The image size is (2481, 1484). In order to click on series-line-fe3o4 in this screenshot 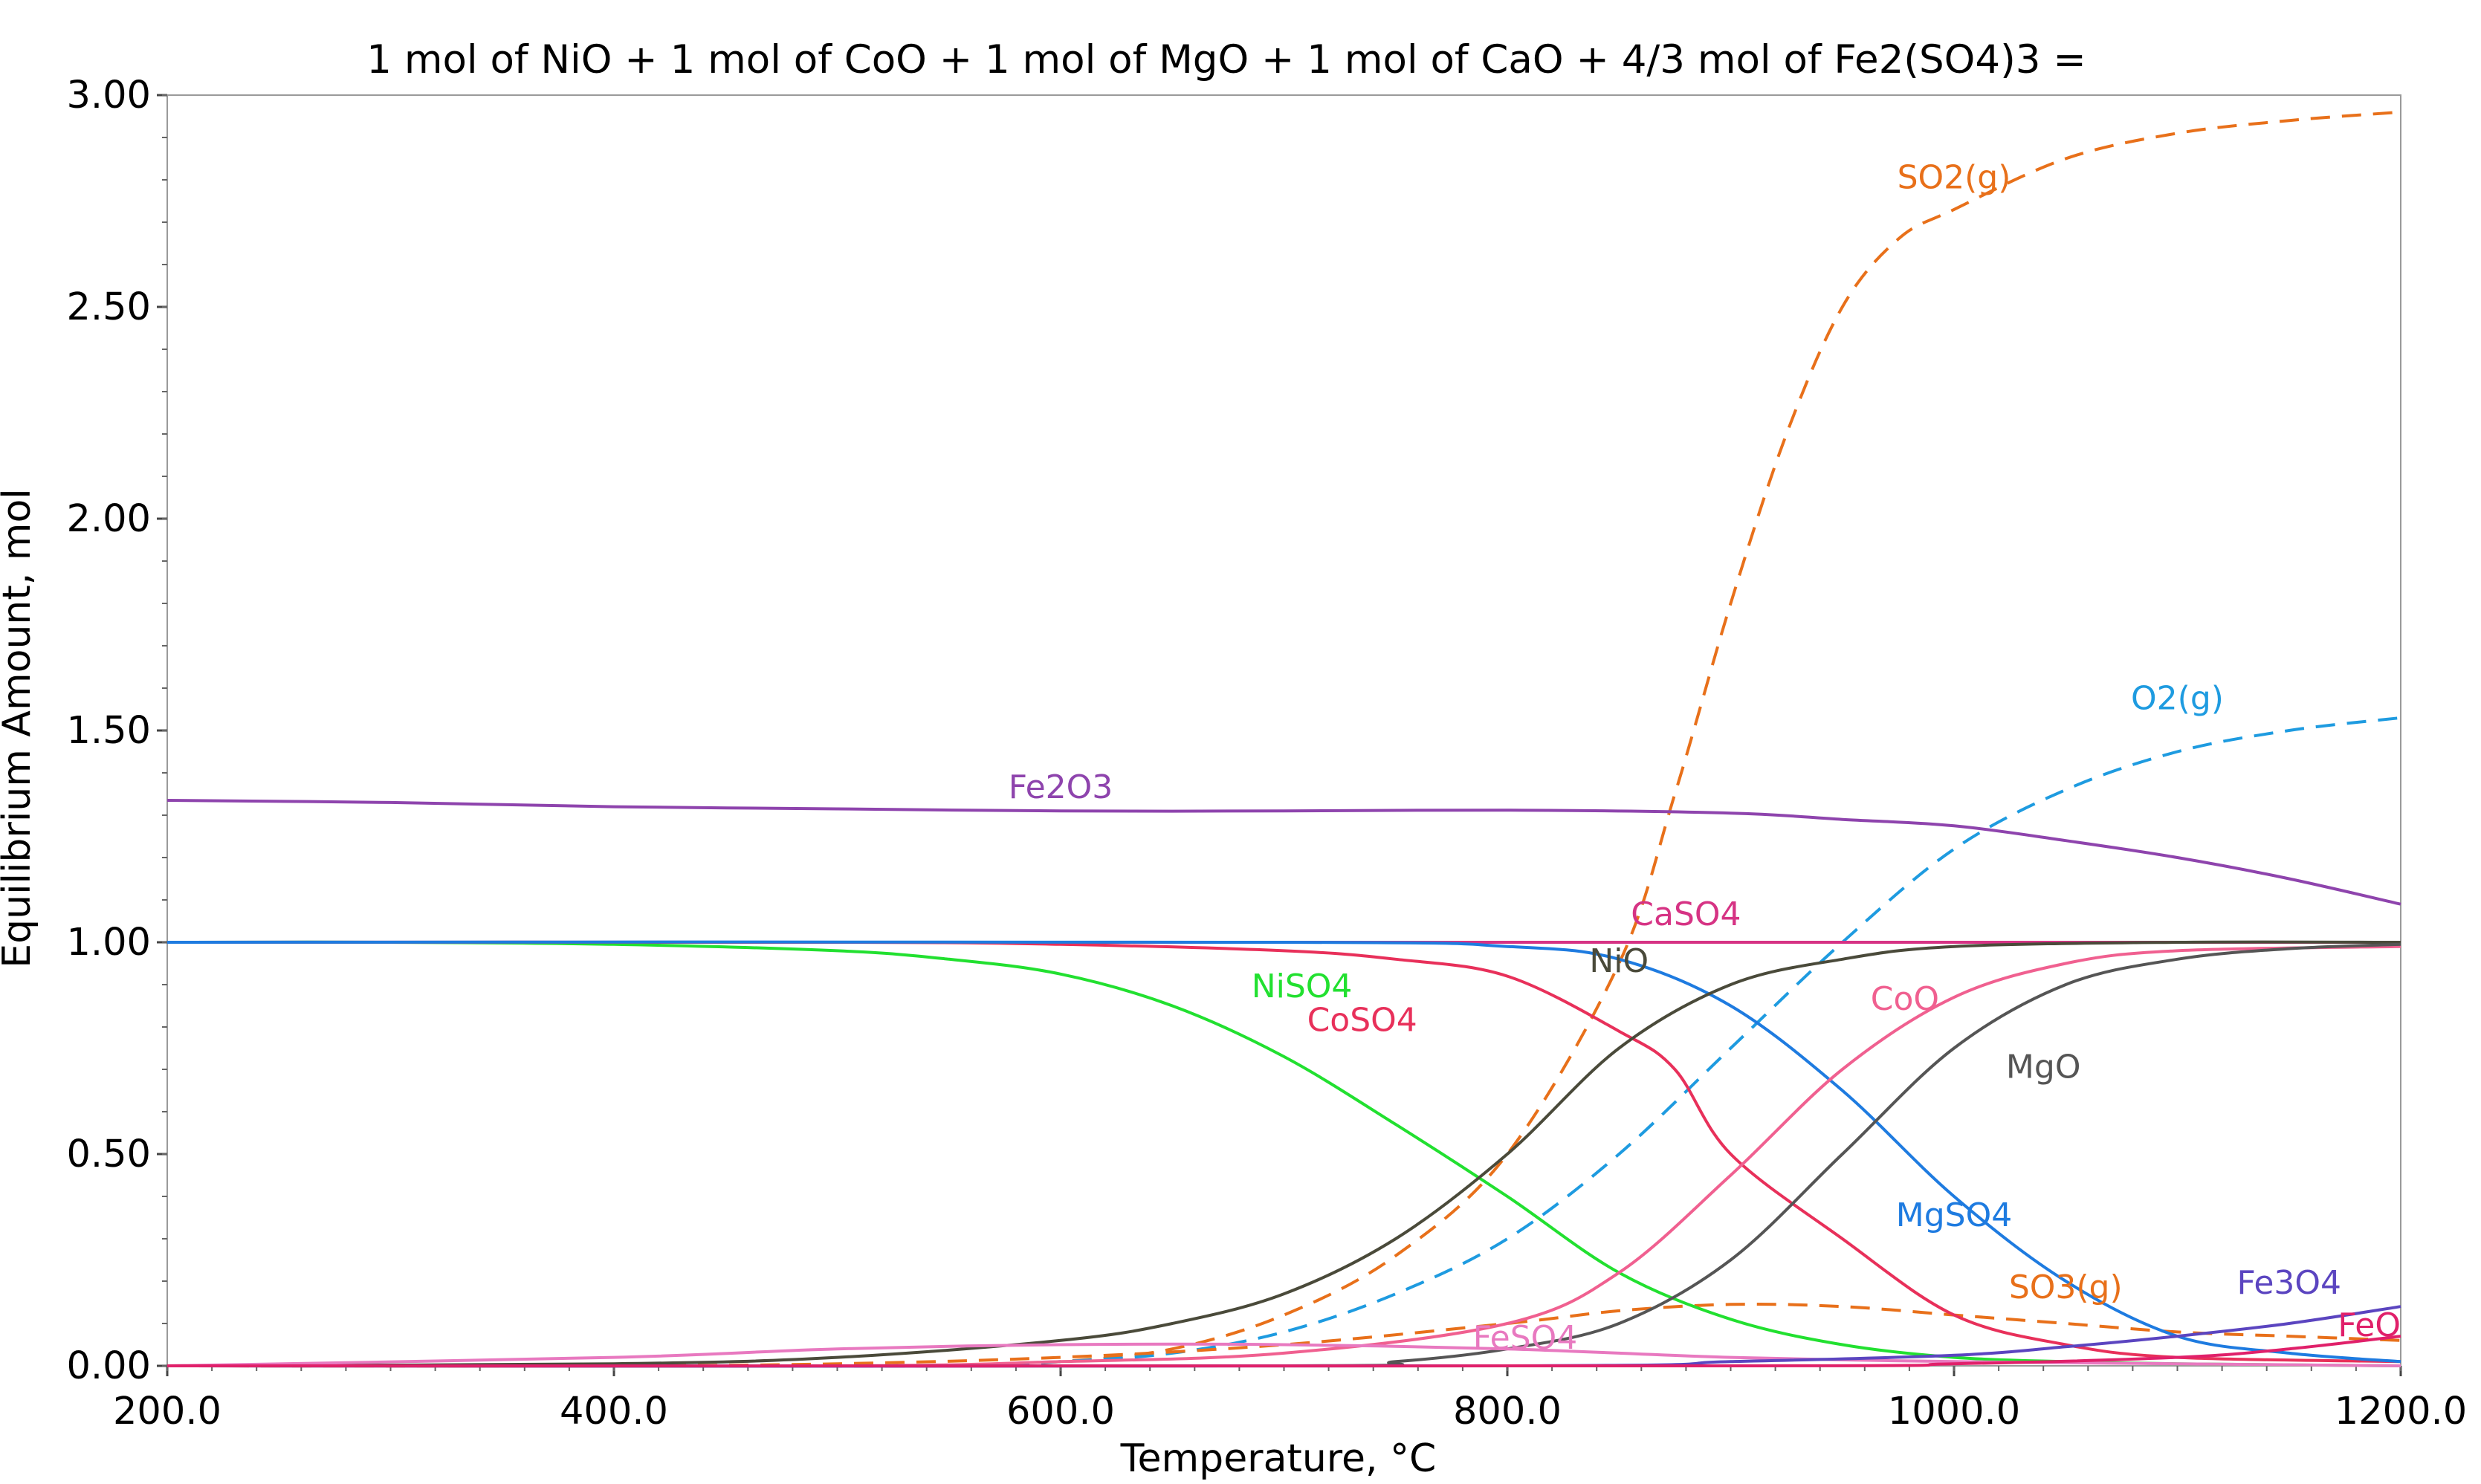, I will do `click(1284, 1337)`.